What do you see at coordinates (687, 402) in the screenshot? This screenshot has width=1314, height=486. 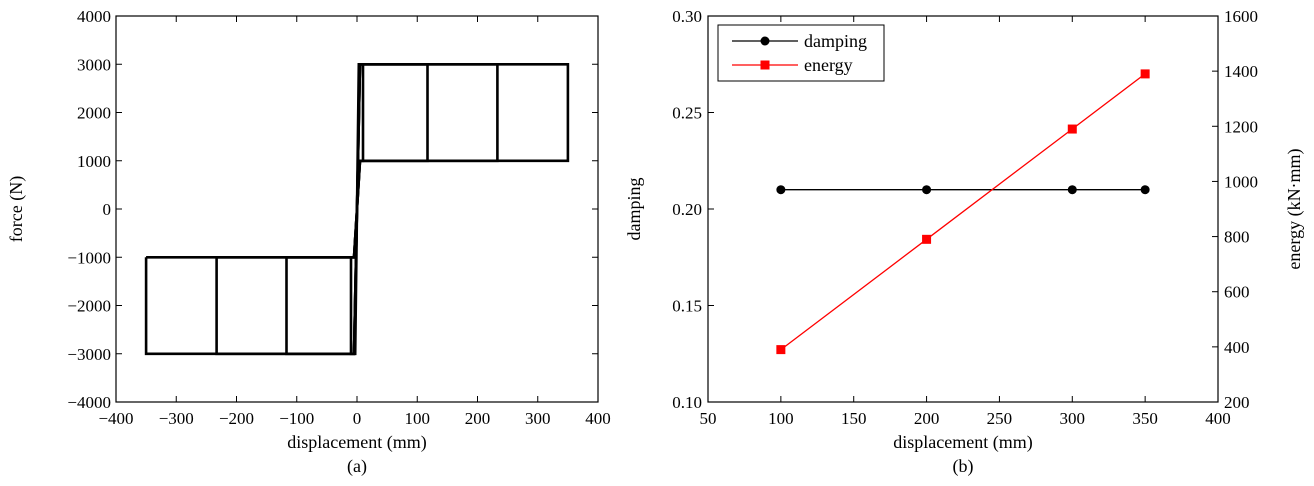 I see `y-tick-label: 0.10` at bounding box center [687, 402].